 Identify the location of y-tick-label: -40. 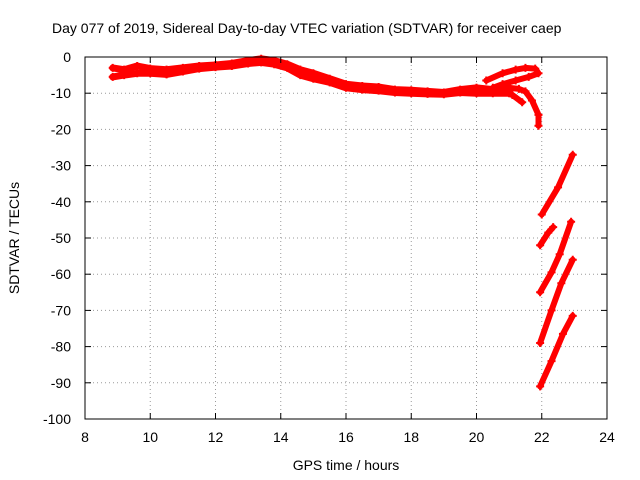
(61, 202).